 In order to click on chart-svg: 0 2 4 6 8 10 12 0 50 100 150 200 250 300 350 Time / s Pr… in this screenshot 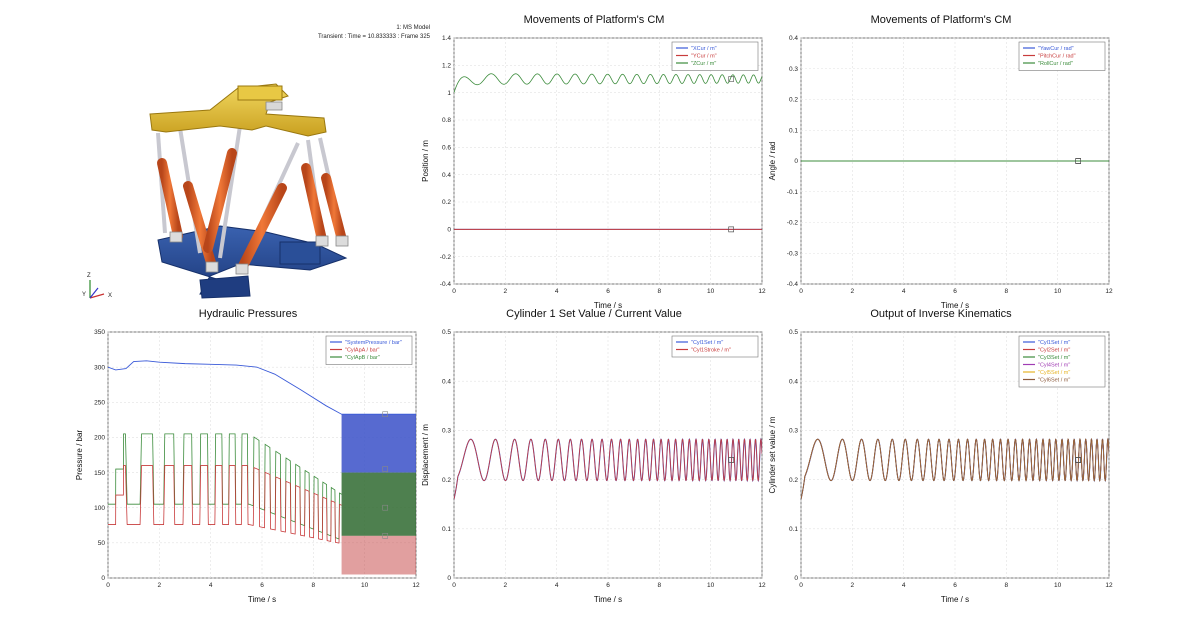, I will do `click(247, 466)`.